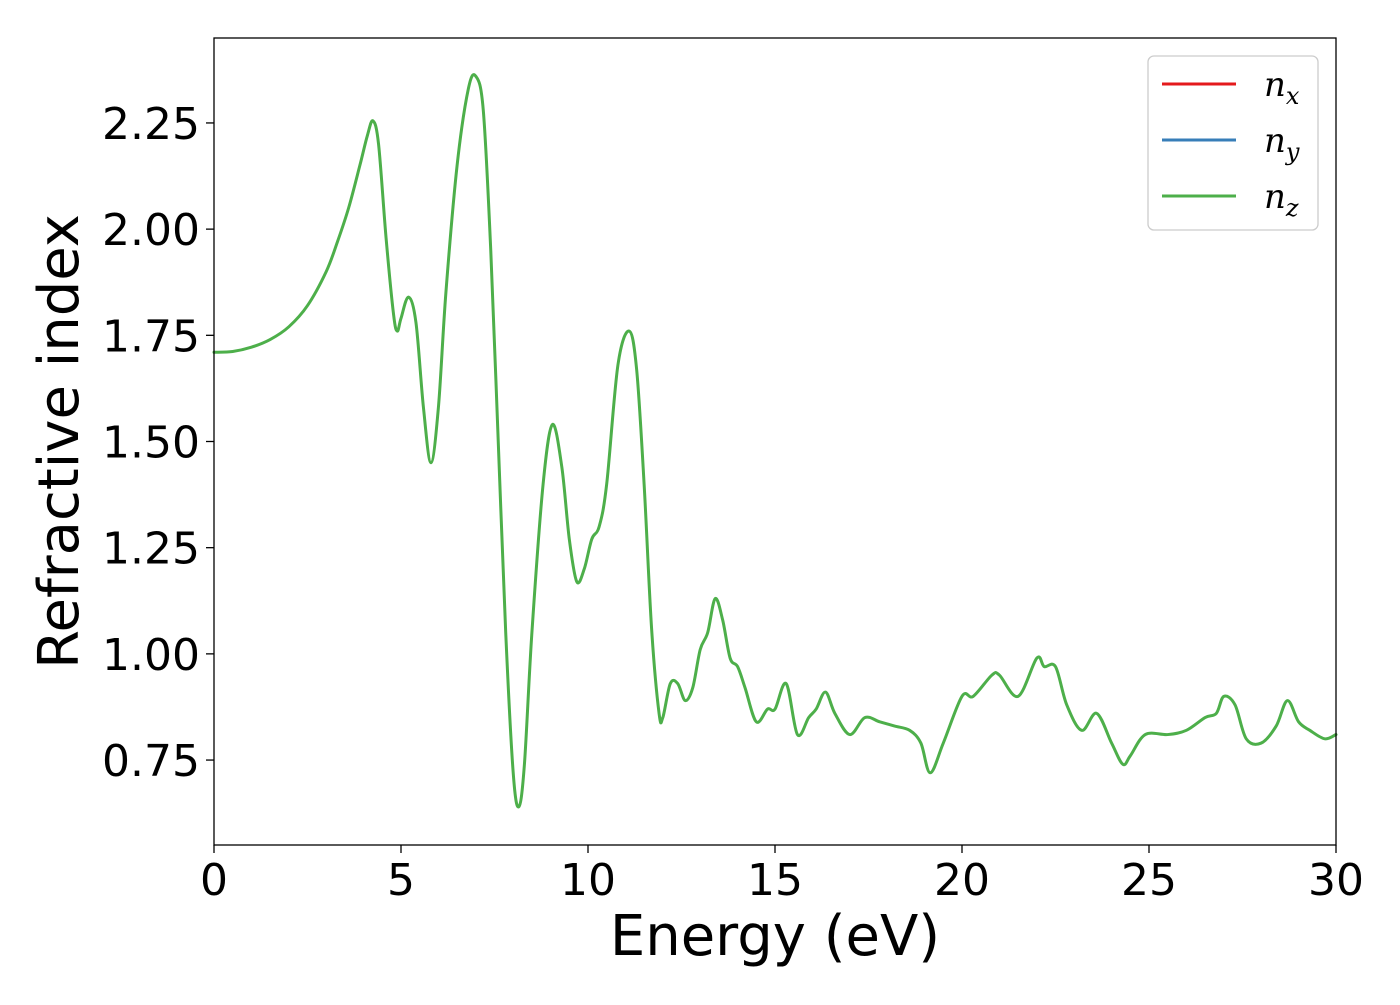  Describe the element at coordinates (1336, 880) in the screenshot. I see `x-tick-label: 30` at that location.